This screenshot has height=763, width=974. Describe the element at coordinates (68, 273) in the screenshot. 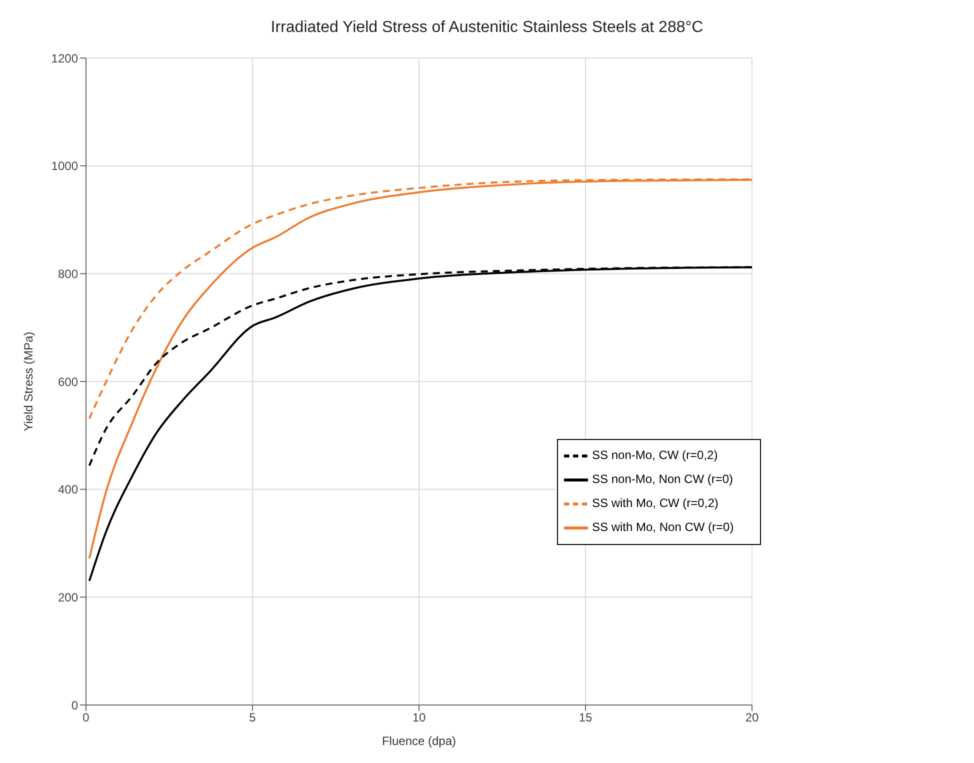

I see `y-tick-label: 800` at that location.